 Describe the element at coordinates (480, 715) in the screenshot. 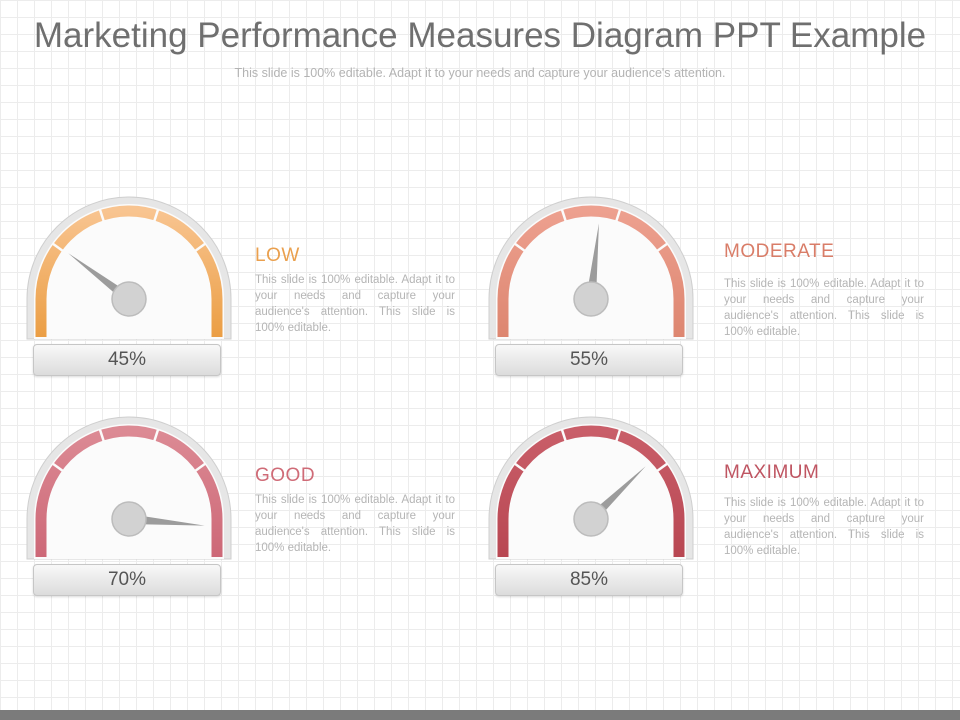

I see `footer-bar` at that location.